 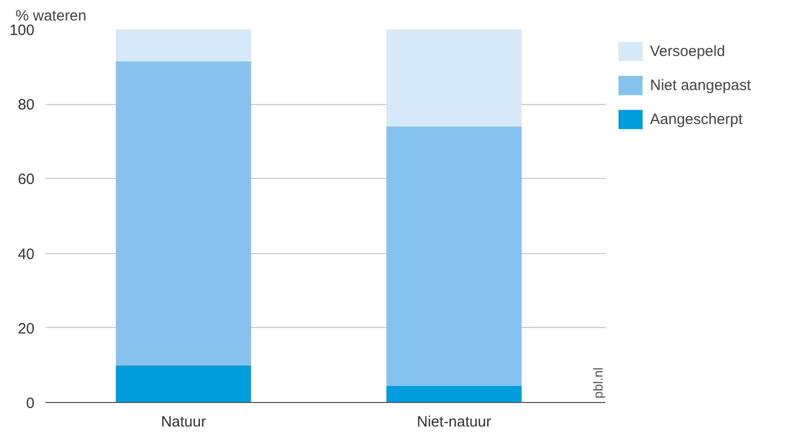 What do you see at coordinates (183, 422) in the screenshot?
I see `x-tick-label: Natuur` at bounding box center [183, 422].